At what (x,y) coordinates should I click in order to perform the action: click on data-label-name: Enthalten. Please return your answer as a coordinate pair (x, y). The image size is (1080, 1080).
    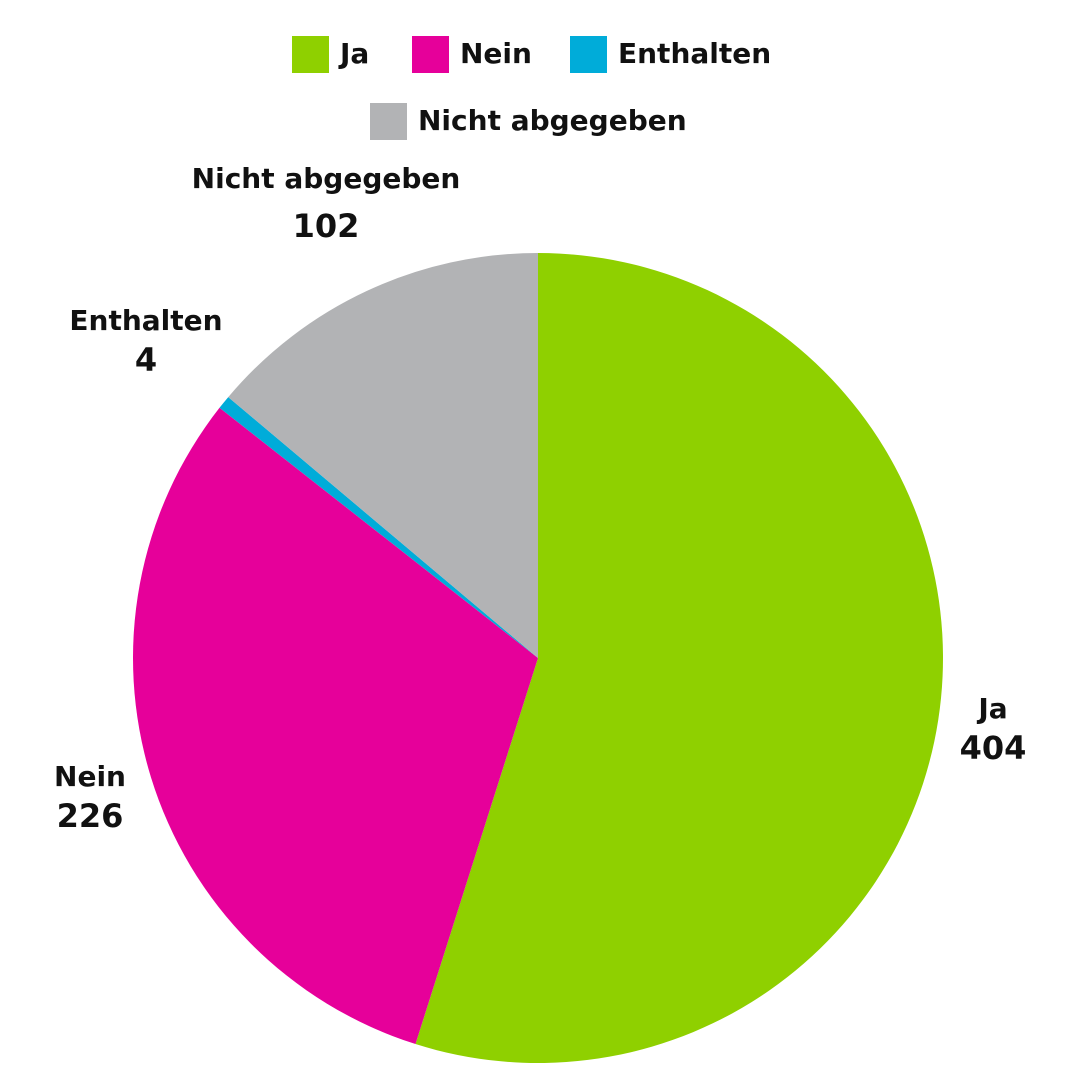
    Looking at the image, I should click on (145, 320).